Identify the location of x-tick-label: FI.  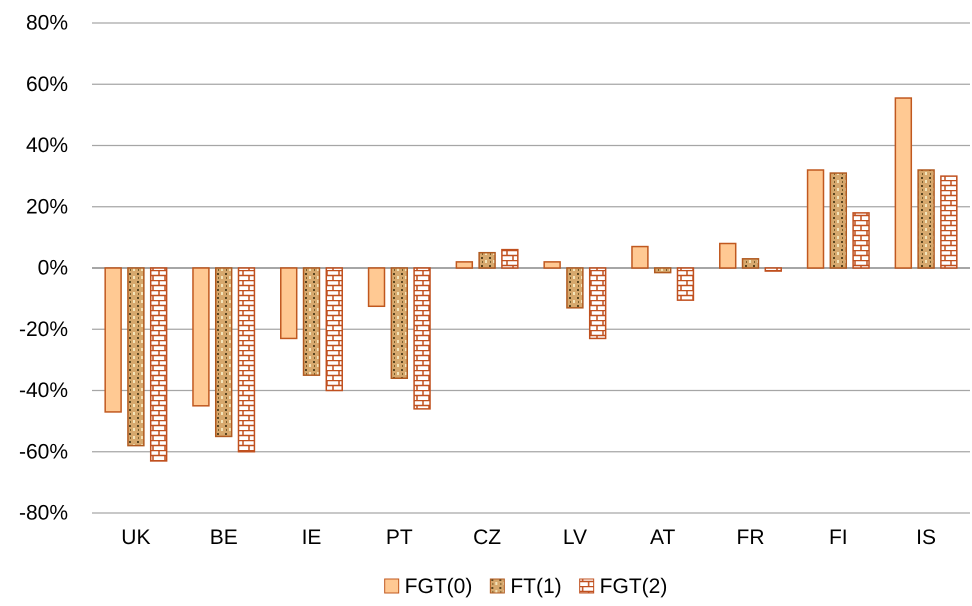
(838, 537).